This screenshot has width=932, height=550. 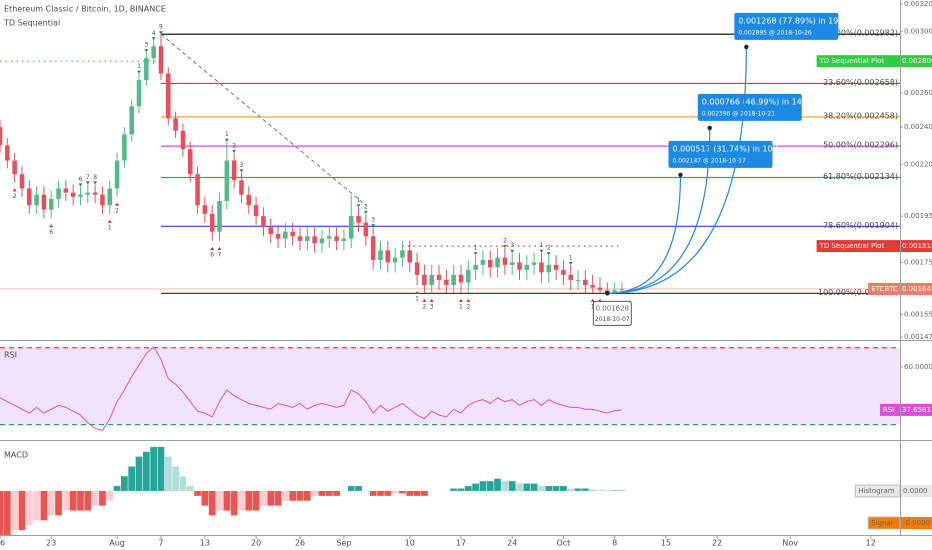 I want to click on rsi-name: RSI, so click(x=888, y=410).